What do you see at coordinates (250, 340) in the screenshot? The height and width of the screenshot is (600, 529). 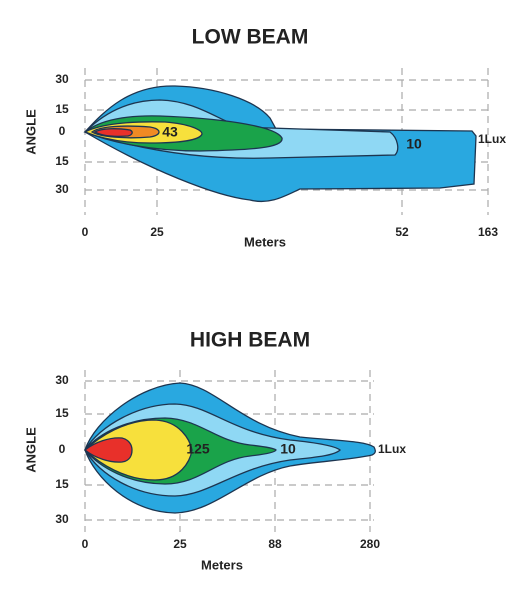 I see `title: HIGH BEAM` at bounding box center [250, 340].